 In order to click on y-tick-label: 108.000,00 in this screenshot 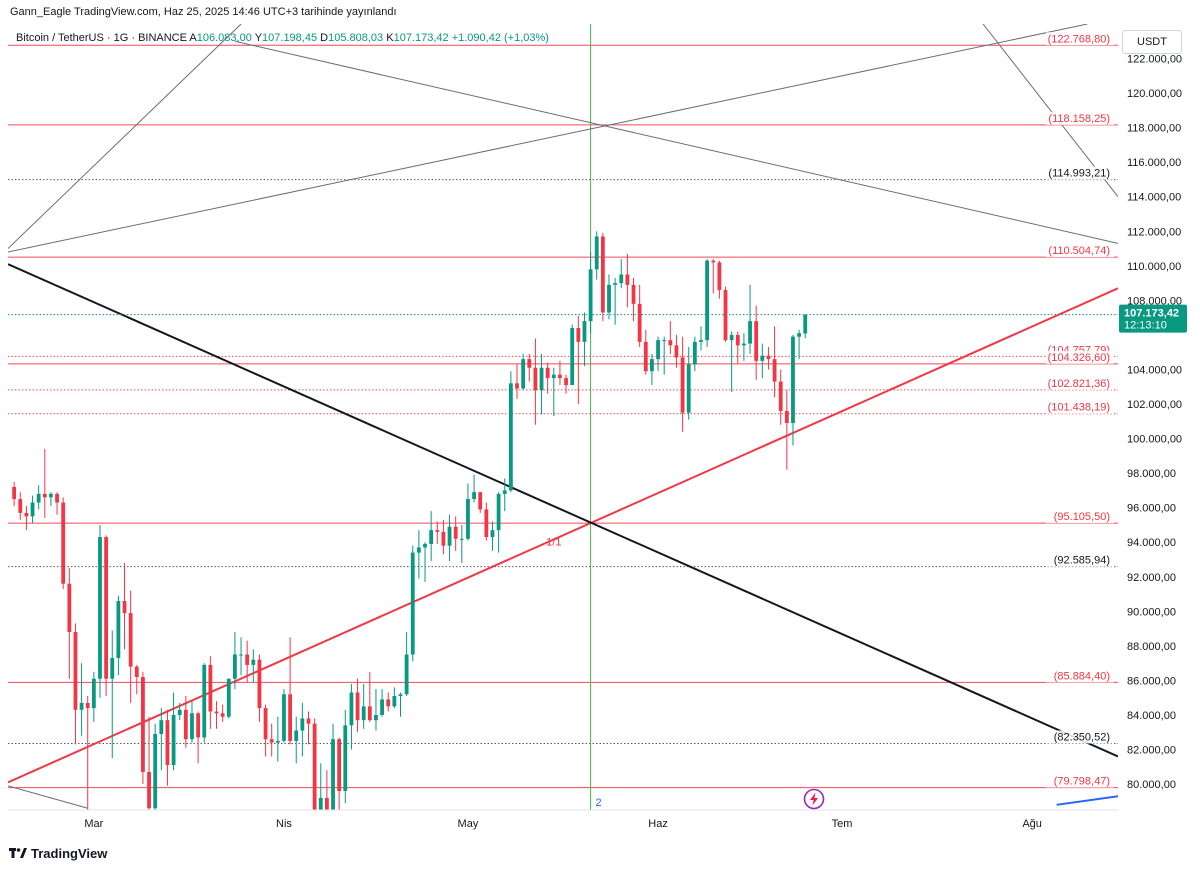, I will do `click(1154, 301)`.